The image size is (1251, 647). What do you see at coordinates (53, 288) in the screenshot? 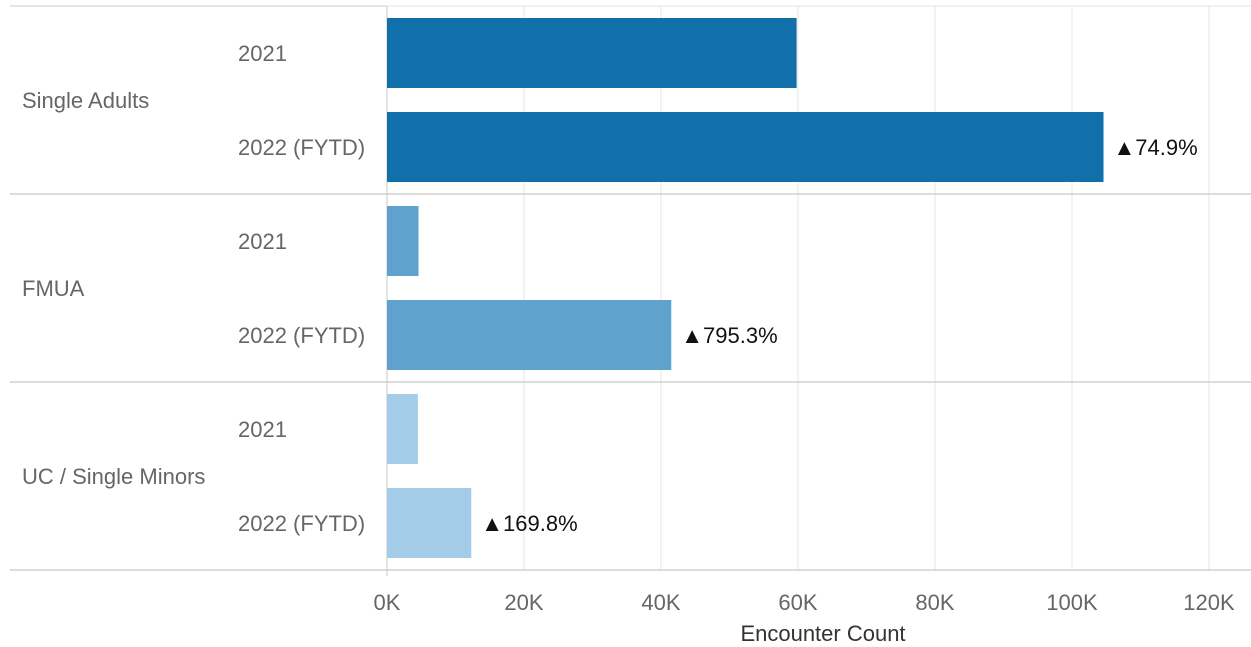
I see `group-label: FMUA` at bounding box center [53, 288].